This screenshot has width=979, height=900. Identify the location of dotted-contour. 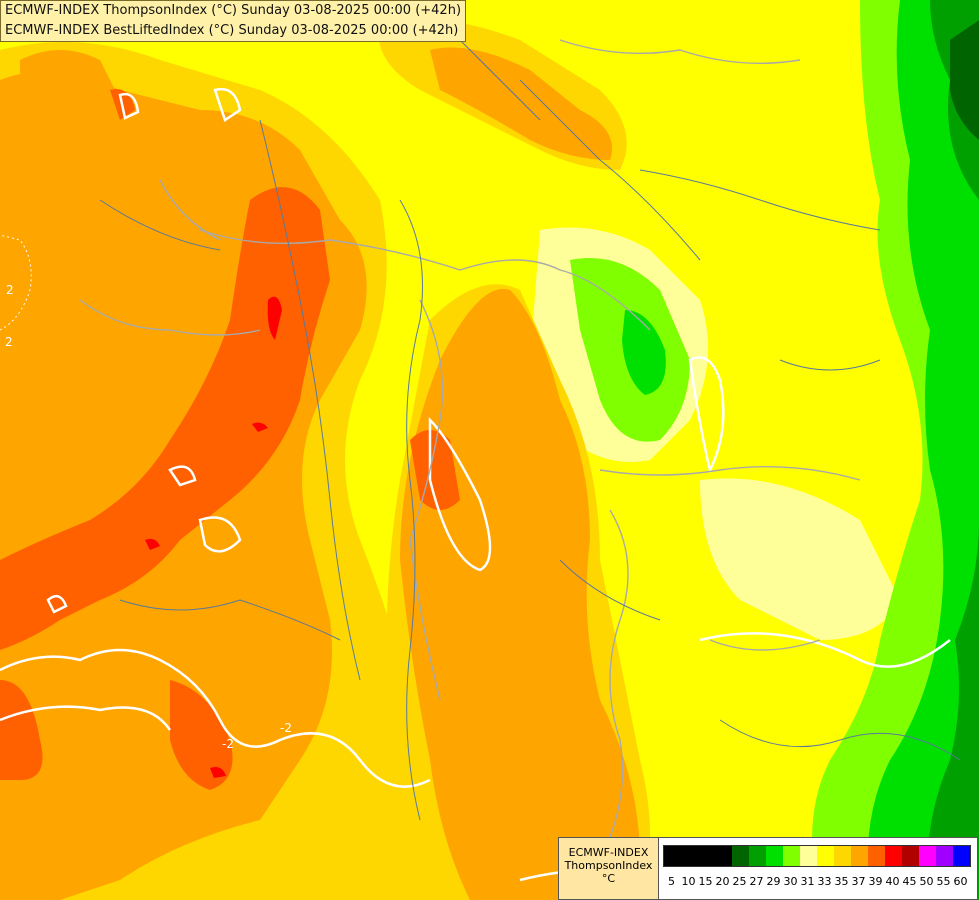
(16, 282).